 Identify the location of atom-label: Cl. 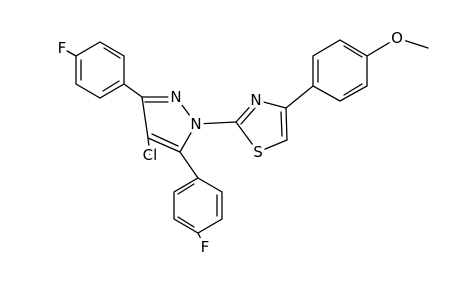
(150, 155).